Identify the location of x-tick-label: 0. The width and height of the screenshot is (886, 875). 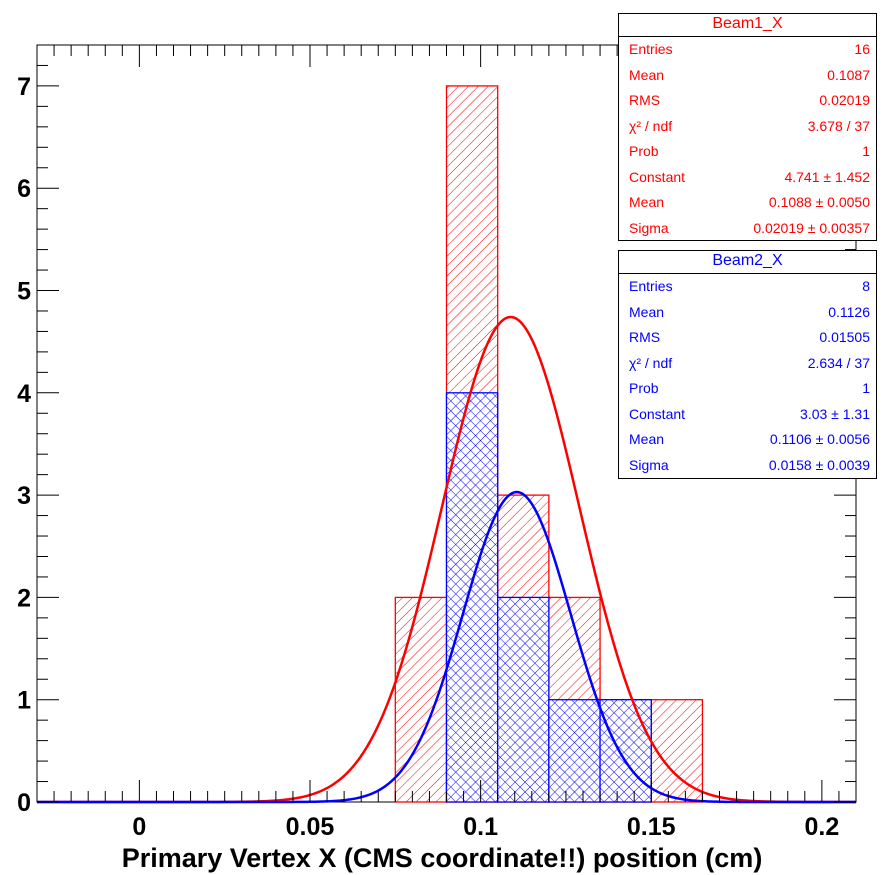
(139, 827).